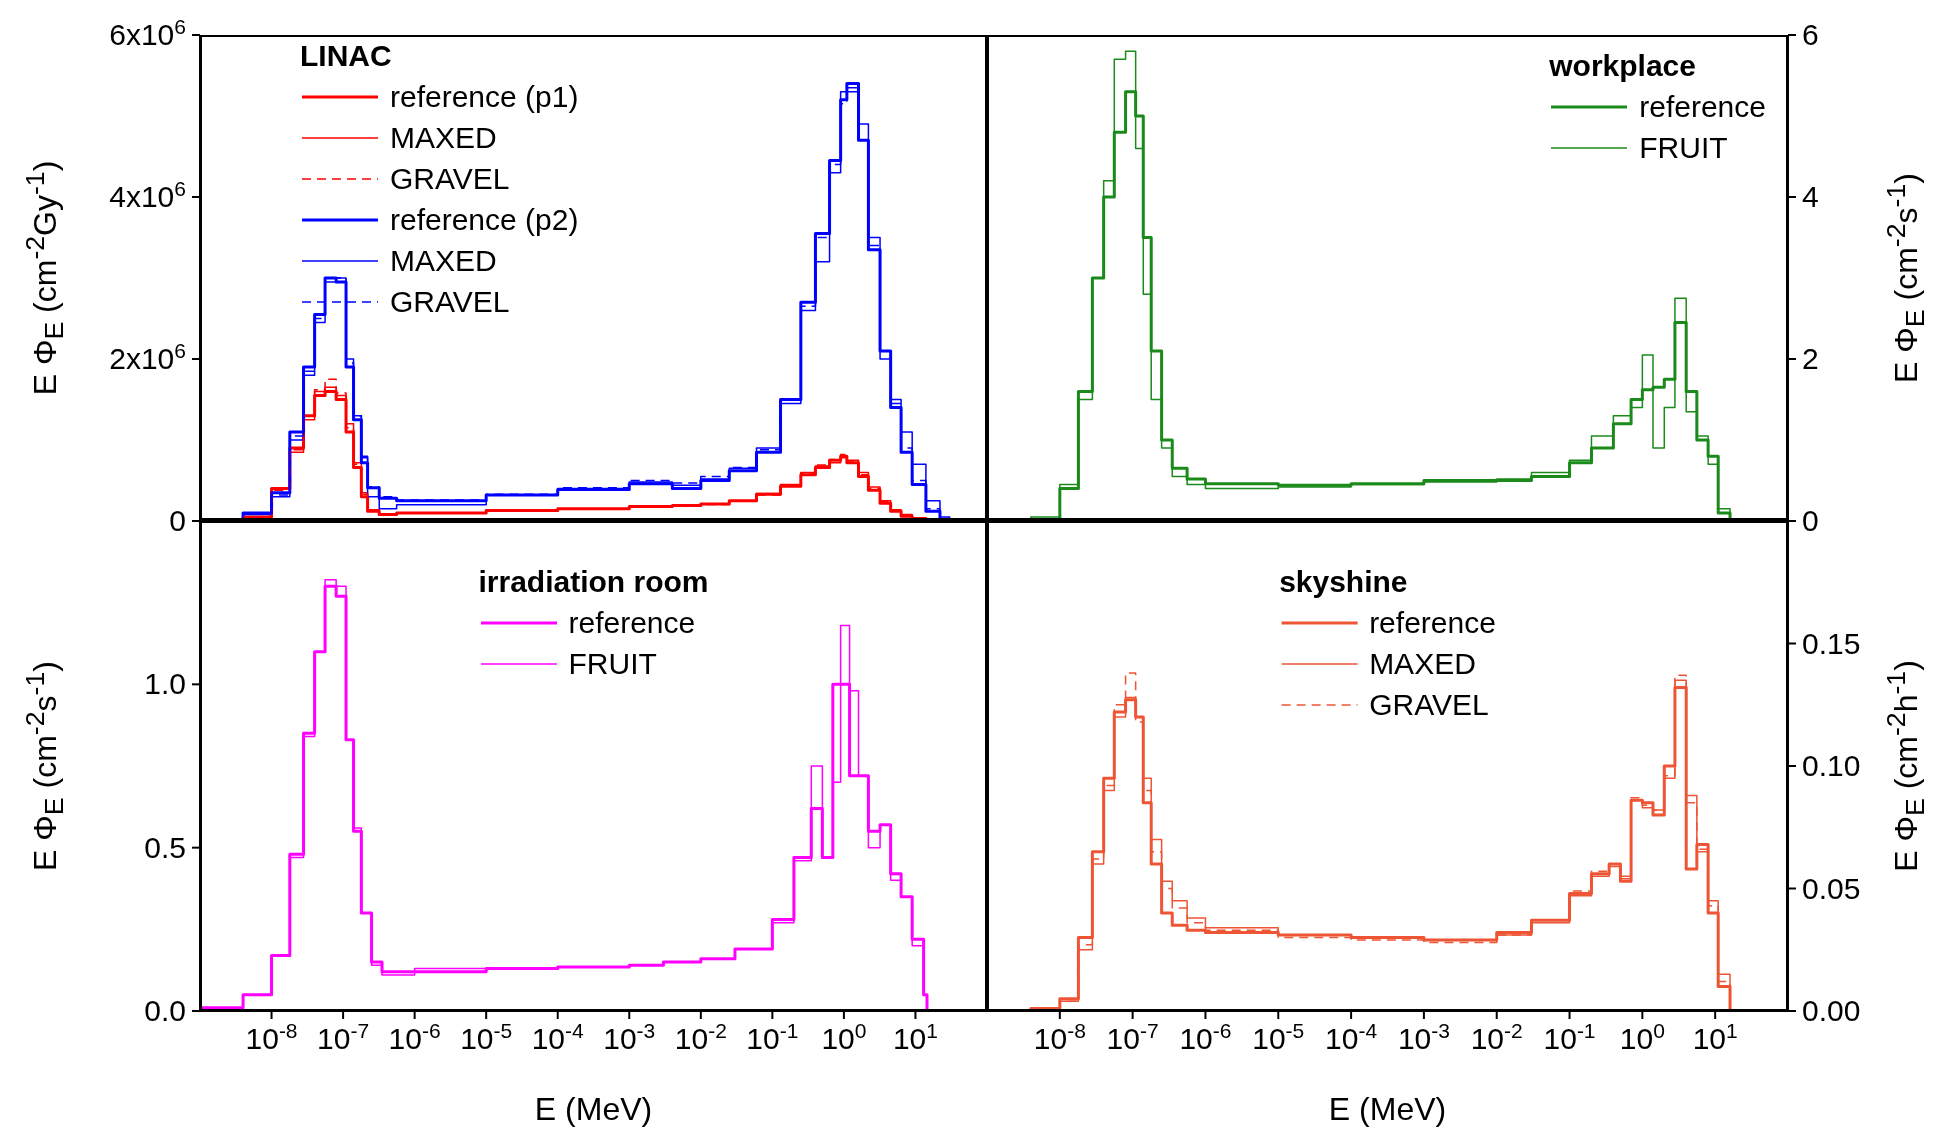  What do you see at coordinates (147, 32) in the screenshot?
I see `y-tick-label: 6x10$^{6}$` at bounding box center [147, 32].